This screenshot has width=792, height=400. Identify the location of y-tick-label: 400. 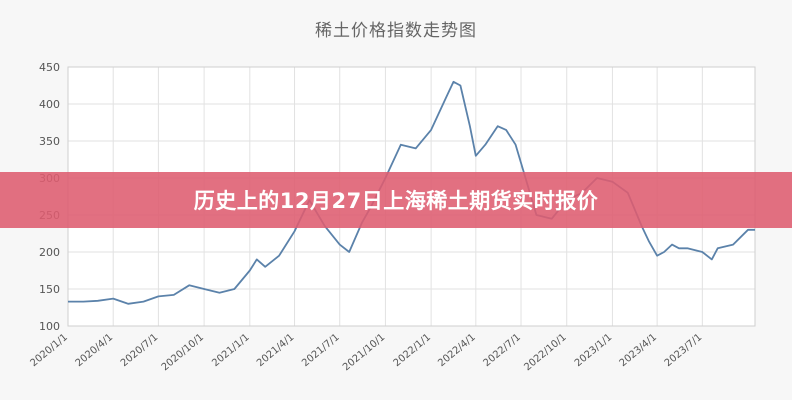
(49, 104).